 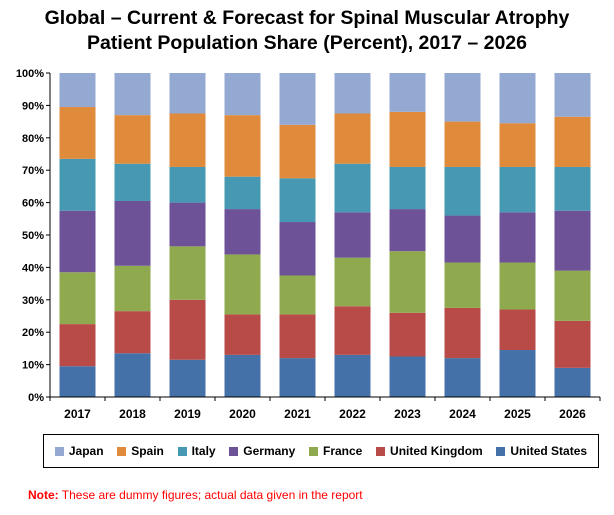 I want to click on bar-segment-united-kingdom-2026, so click(x=572, y=344).